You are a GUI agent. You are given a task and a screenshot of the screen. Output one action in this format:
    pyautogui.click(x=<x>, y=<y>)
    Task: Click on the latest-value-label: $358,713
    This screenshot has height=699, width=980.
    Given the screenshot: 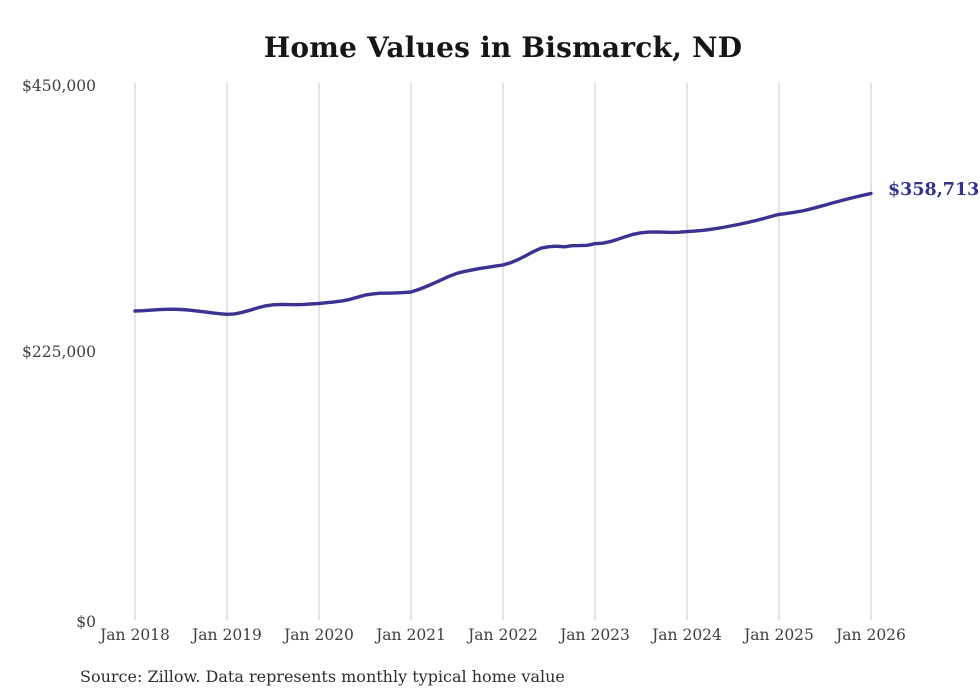 What is the action you would take?
    pyautogui.click(x=934, y=190)
    